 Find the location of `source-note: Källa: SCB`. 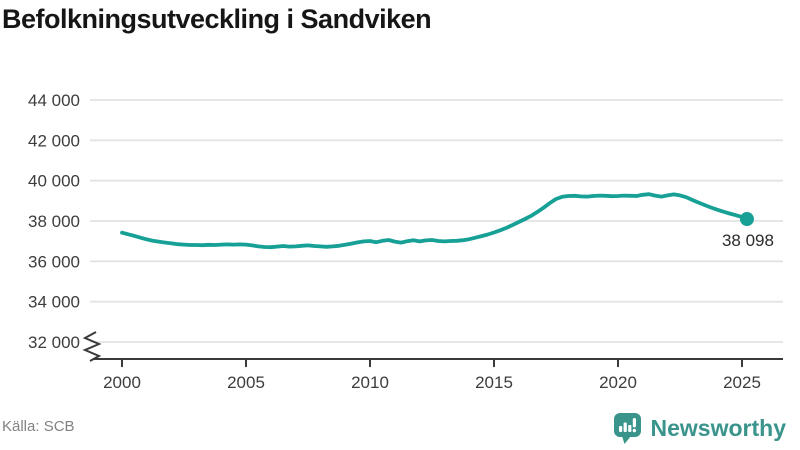

source-note: Källa: SCB is located at coordinates (38, 426).